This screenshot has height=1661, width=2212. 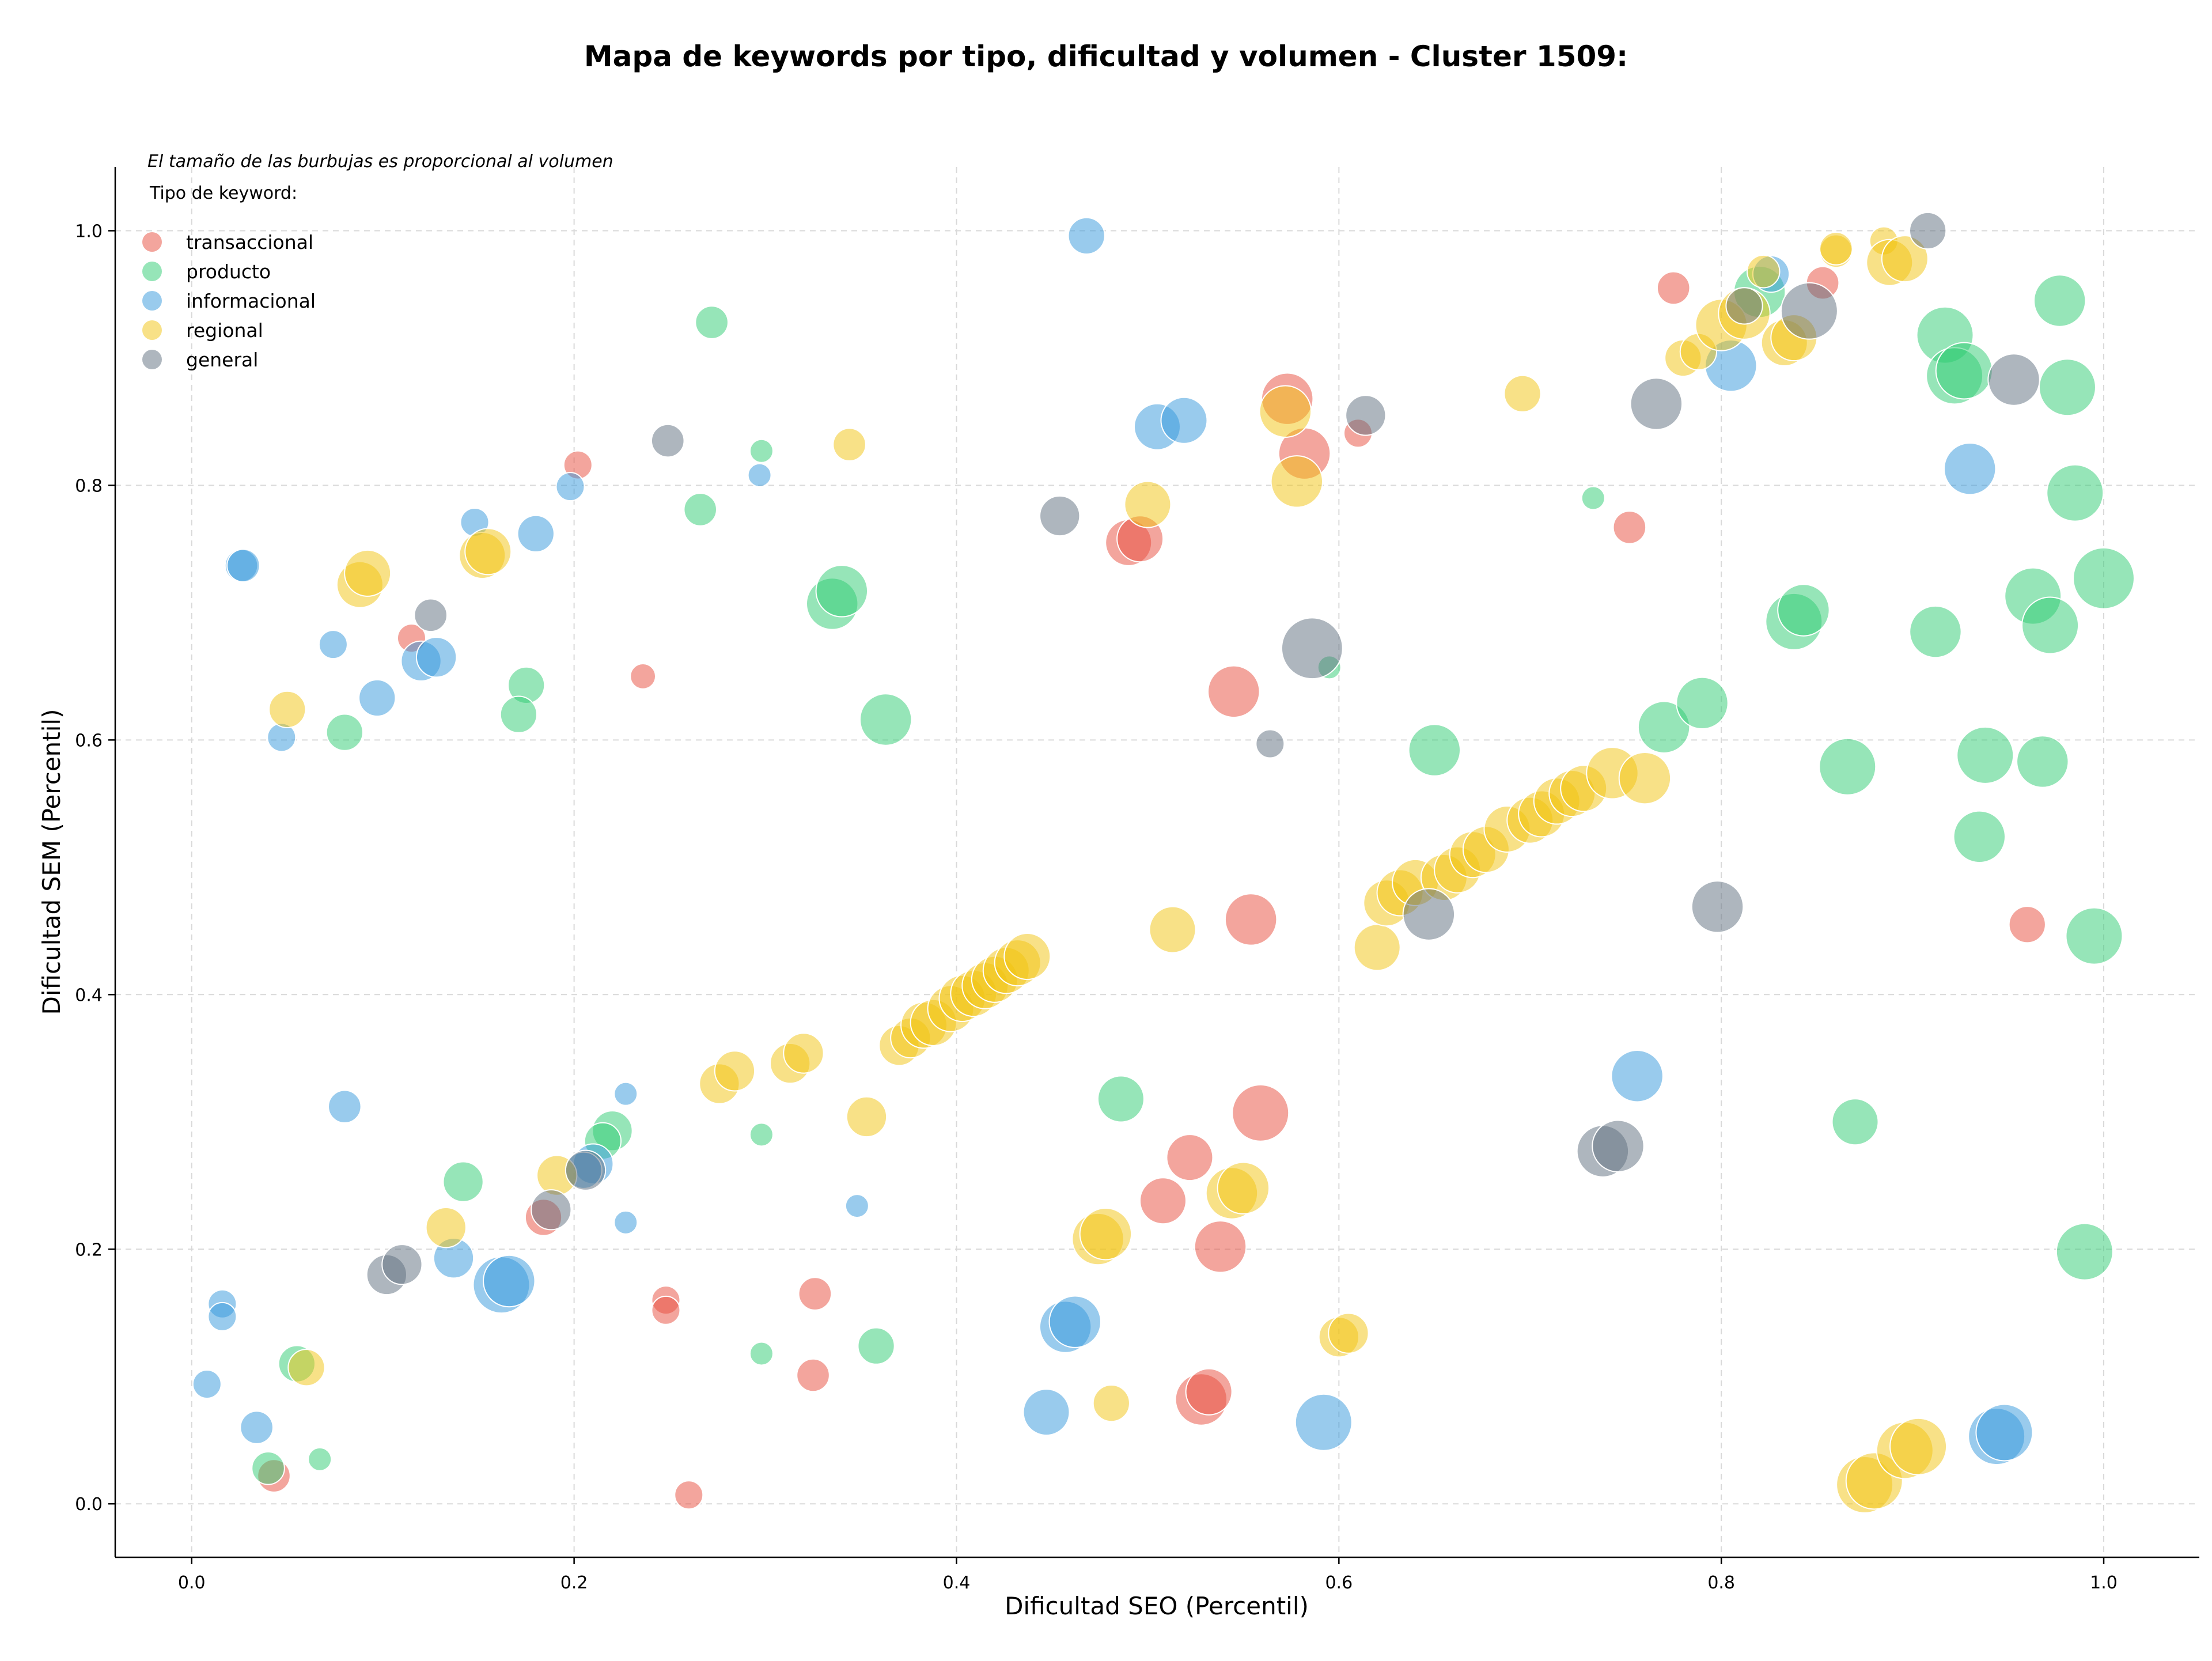 What do you see at coordinates (249, 242) in the screenshot?
I see `legend-label-transaccional: transaccional` at bounding box center [249, 242].